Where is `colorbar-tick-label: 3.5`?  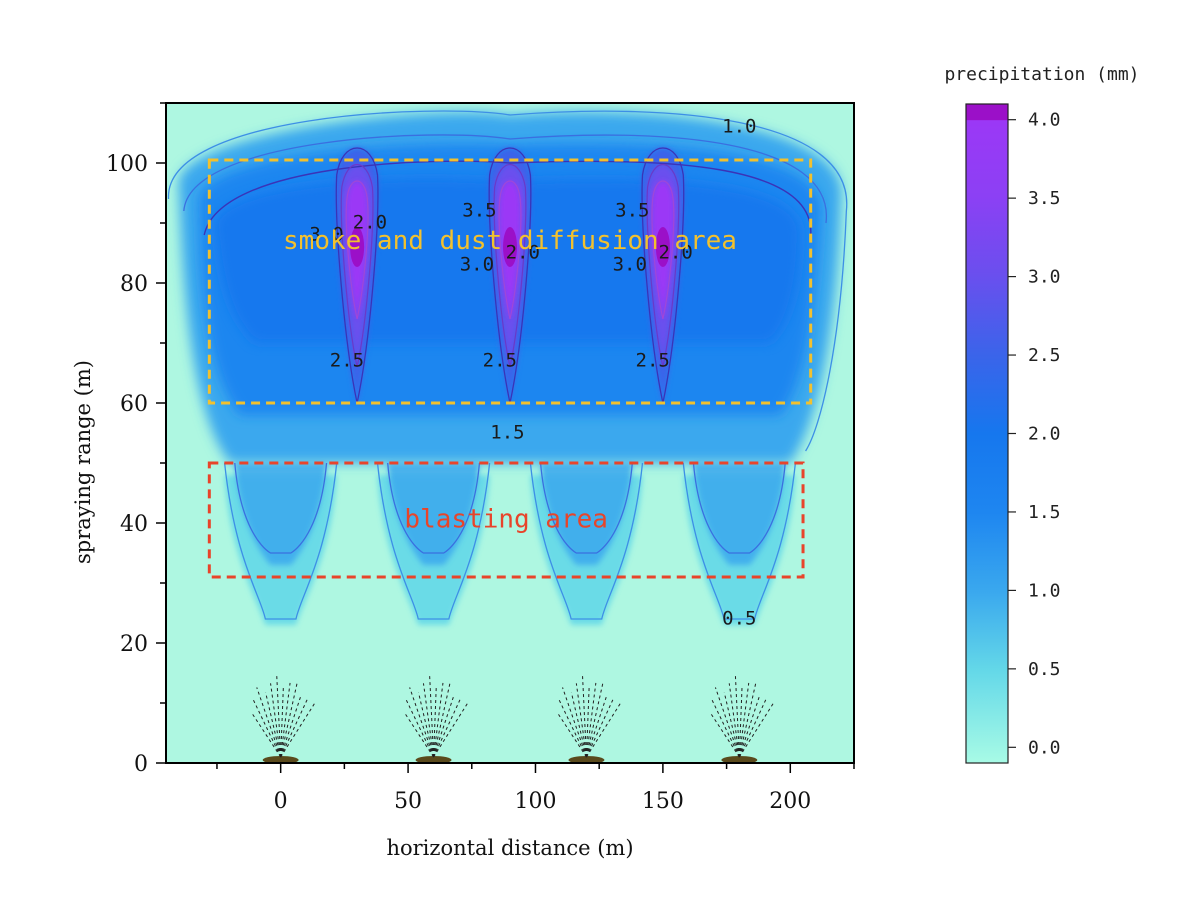 colorbar-tick-label: 3.5 is located at coordinates (1044, 198).